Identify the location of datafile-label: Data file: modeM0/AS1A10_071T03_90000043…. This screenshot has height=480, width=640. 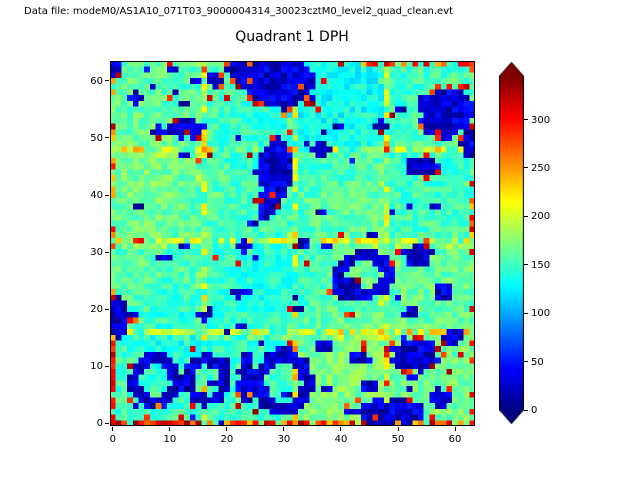
(239, 11).